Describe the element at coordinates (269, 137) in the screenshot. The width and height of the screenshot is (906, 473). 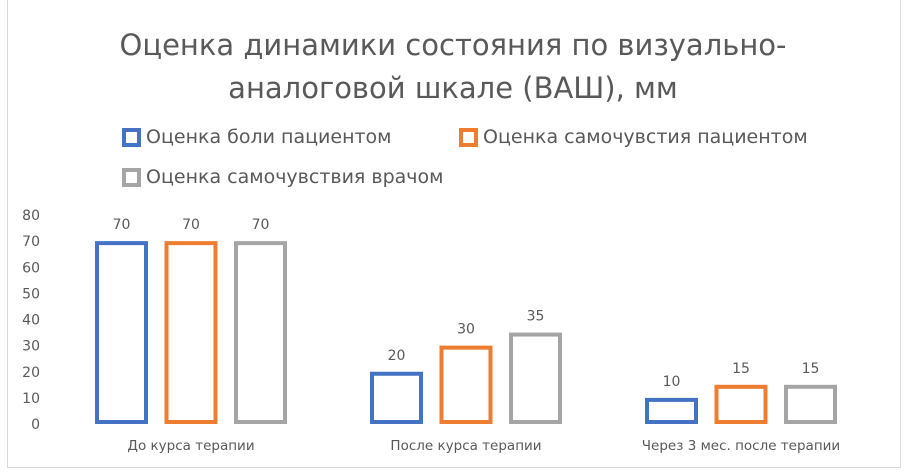
I see `legend-label: Оценка боли пациентом` at that location.